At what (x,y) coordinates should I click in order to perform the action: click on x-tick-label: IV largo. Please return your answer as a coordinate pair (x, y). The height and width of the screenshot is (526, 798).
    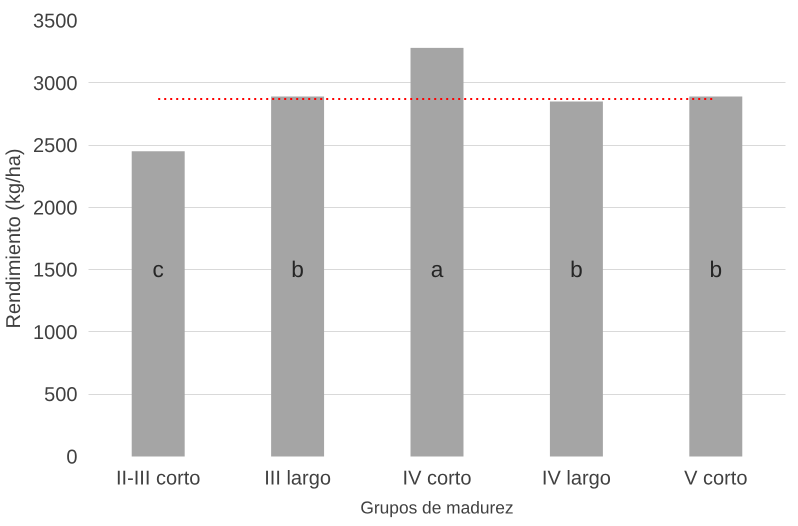
    Looking at the image, I should click on (576, 479).